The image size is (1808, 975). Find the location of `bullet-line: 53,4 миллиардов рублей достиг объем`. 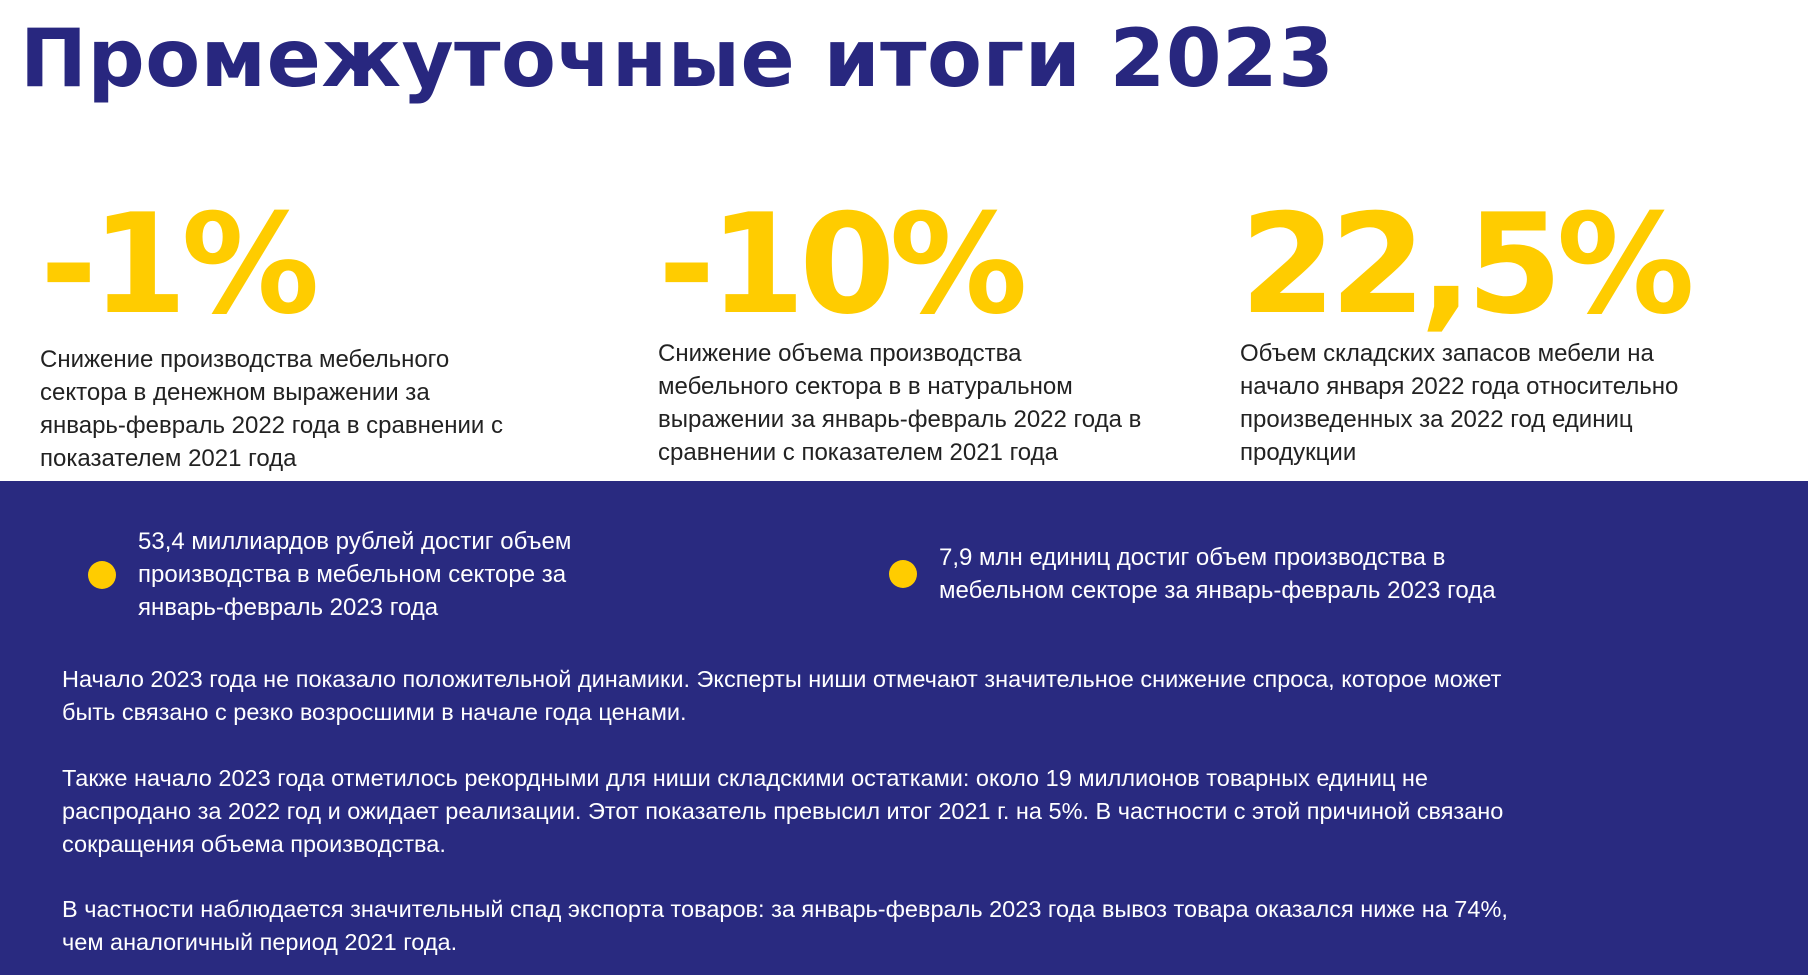

bullet-line: 53,4 миллиардов рублей достиг объем is located at coordinates (355, 541).